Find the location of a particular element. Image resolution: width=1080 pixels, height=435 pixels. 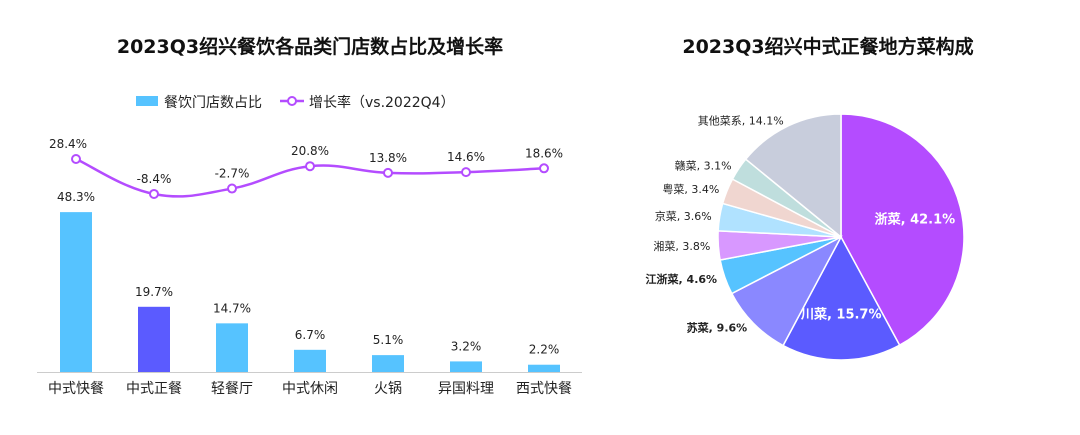

pie-slice-label: 赣菜, 3.1% is located at coordinates (703, 166).